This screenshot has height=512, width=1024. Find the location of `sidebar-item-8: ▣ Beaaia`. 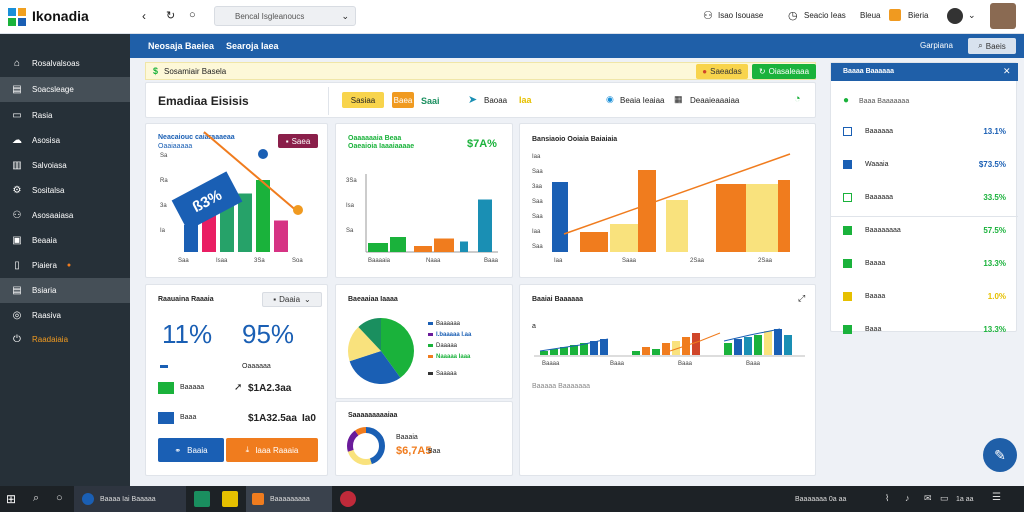

sidebar-item-8: ▣ Beaaia is located at coordinates (34, 240).